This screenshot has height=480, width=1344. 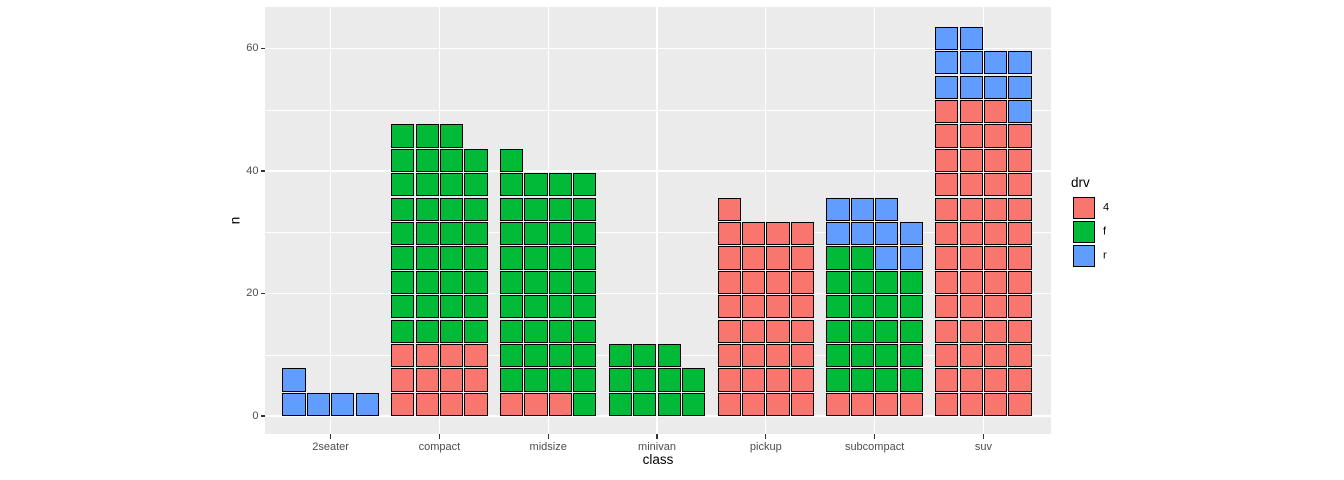 I want to click on unit-square-subcompact-r, so click(x=887, y=234).